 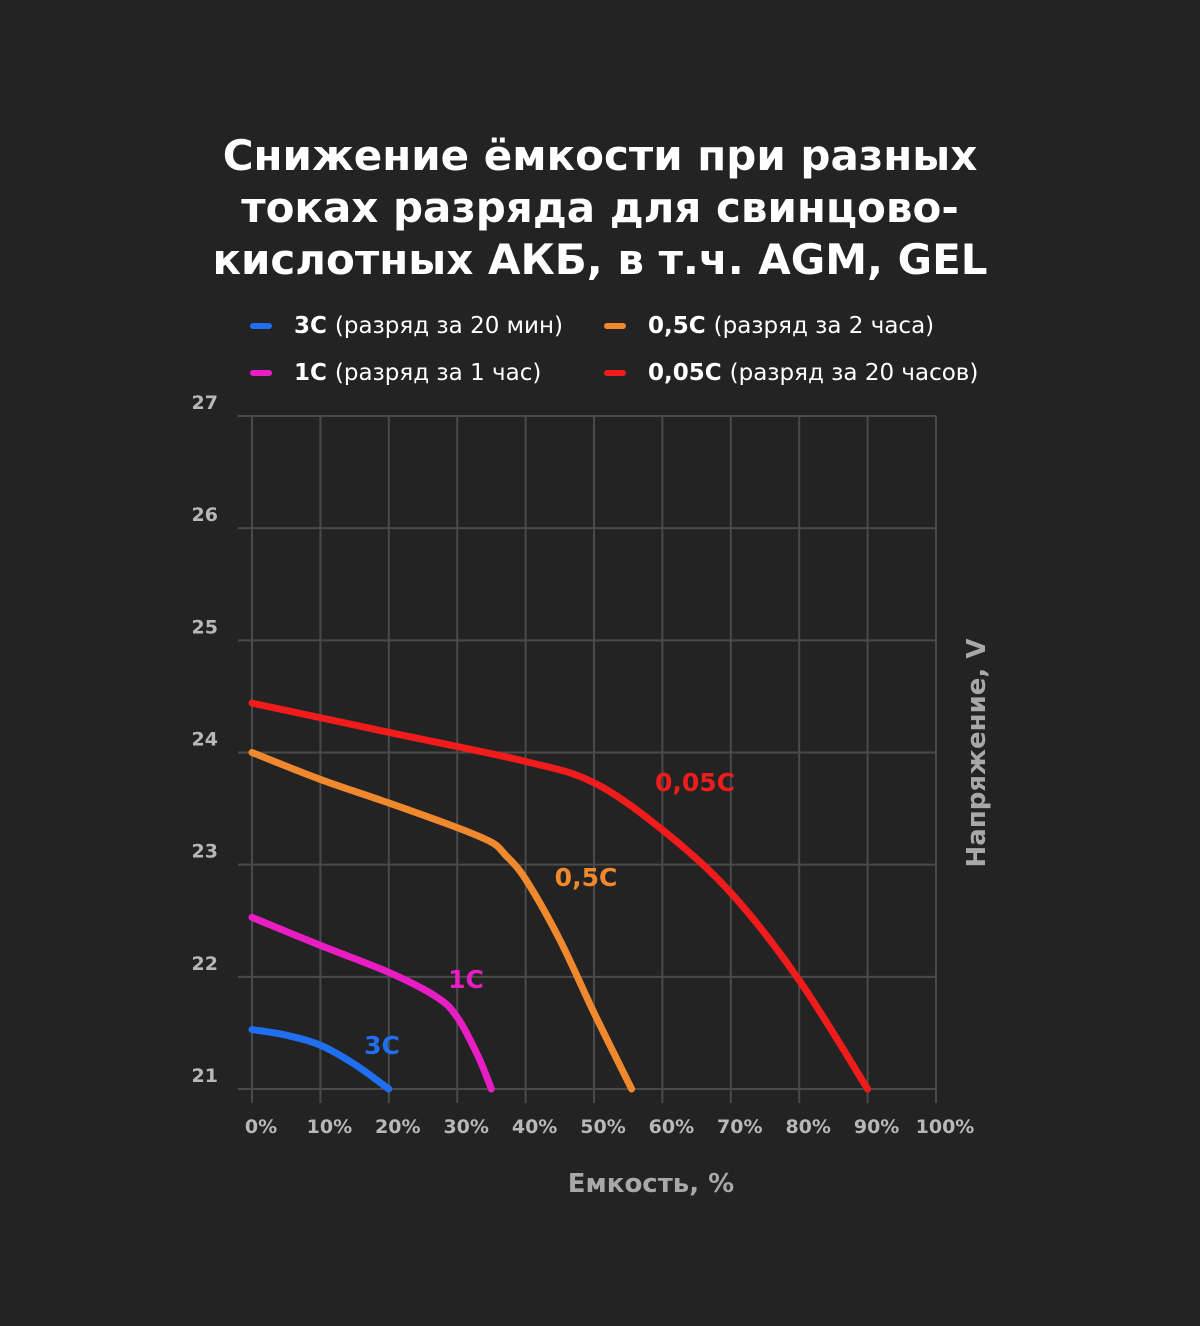 I want to click on y-axis-label: Напряжение, V, so click(x=977, y=753).